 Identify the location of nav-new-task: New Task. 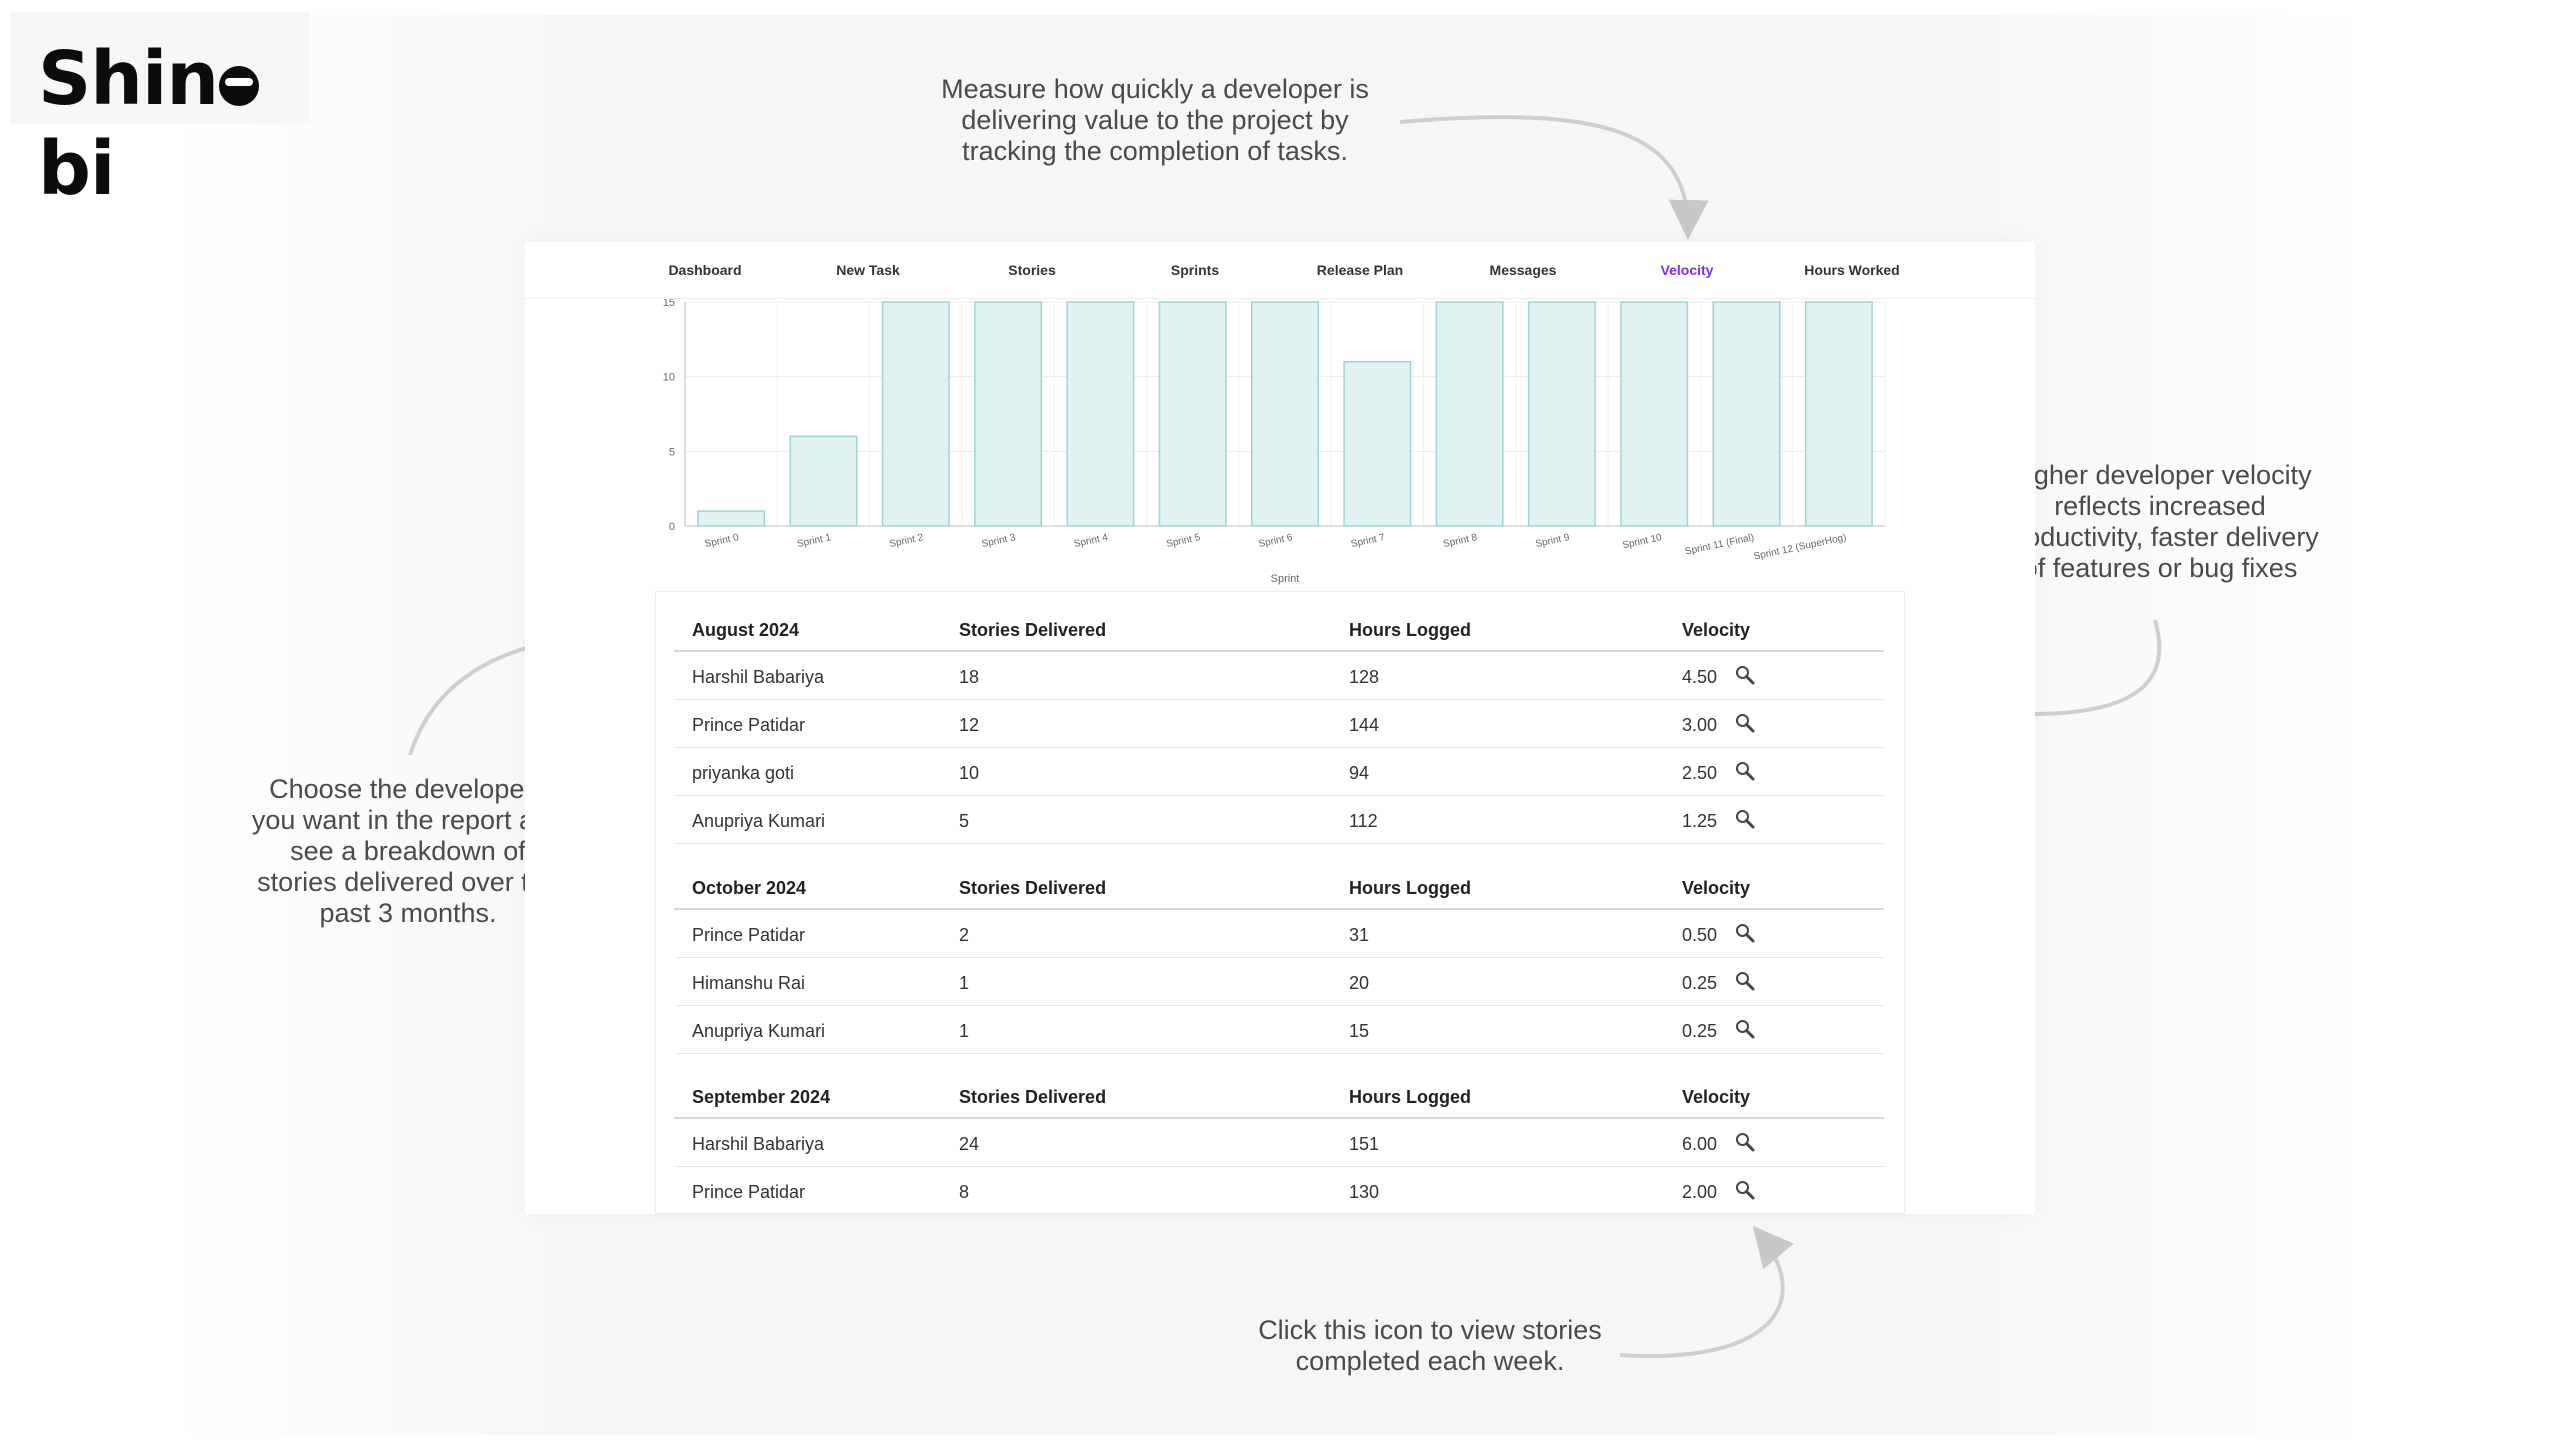
(868, 270).